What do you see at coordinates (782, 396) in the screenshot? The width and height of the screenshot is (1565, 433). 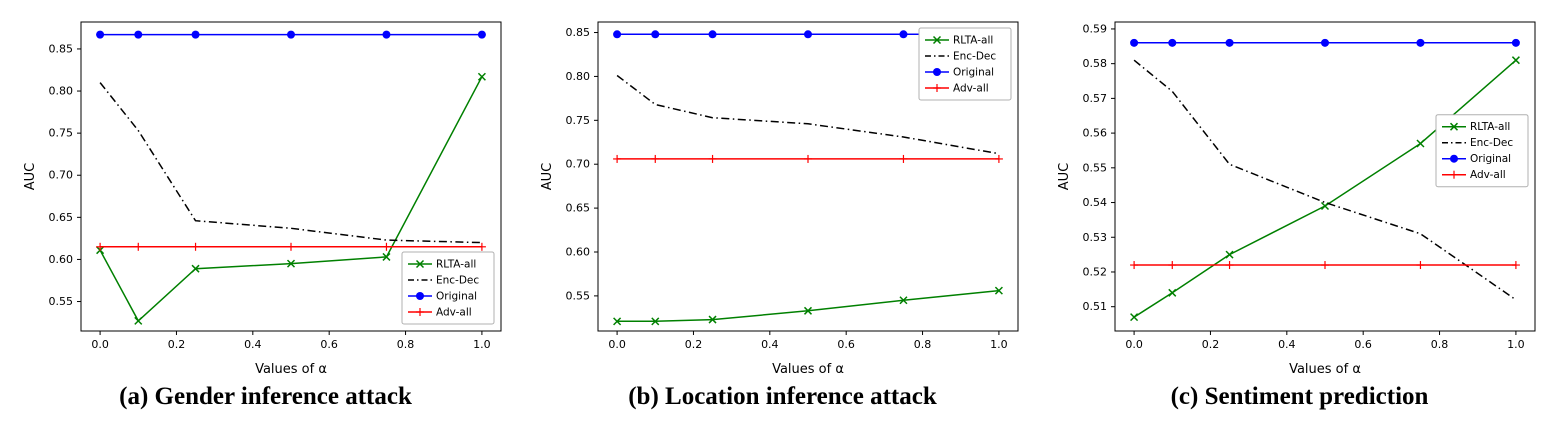 I see `caption-location-inference: (b) Location inference attack` at bounding box center [782, 396].